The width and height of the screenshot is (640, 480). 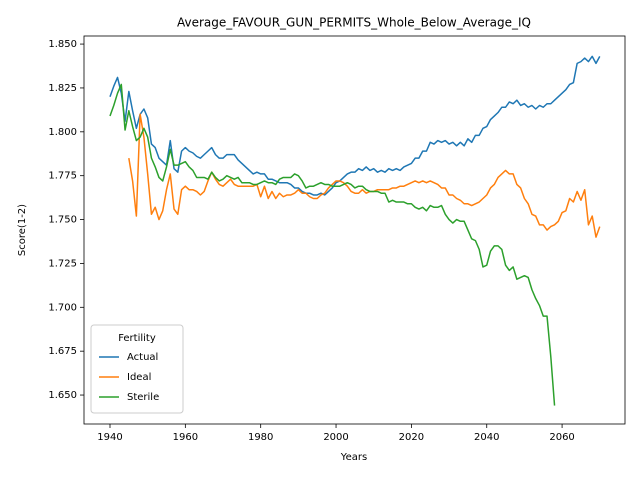 What do you see at coordinates (142, 357) in the screenshot?
I see `legend-label: Actual` at bounding box center [142, 357].